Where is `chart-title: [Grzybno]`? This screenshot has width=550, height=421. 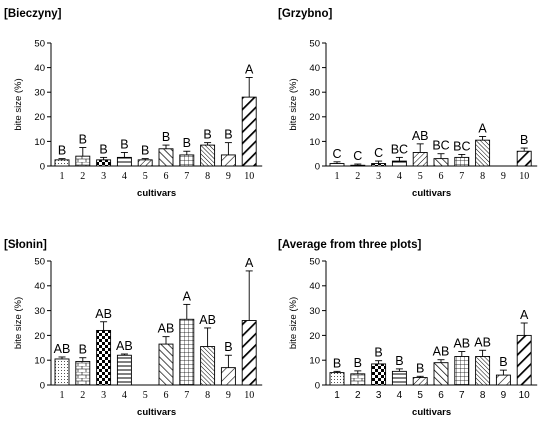 chart-title: [Grzybno] is located at coordinates (305, 14).